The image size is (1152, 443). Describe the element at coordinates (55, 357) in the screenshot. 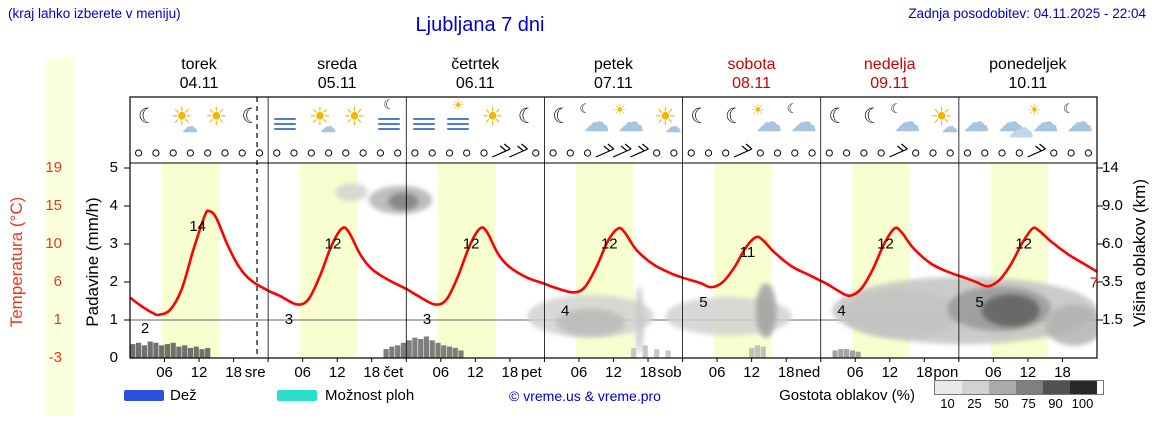

I see `temp-tick-label: -3` at that location.